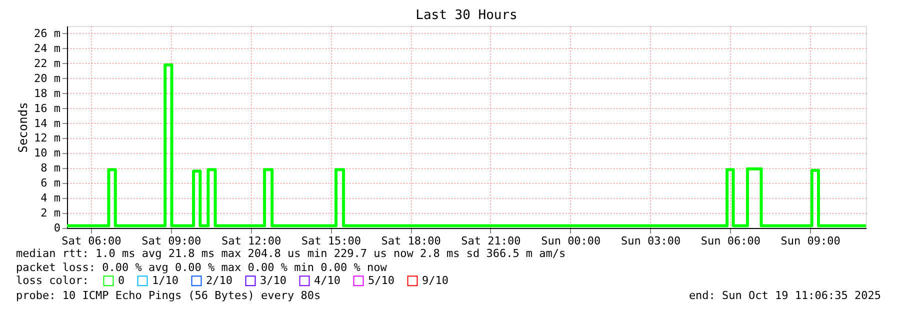  Describe the element at coordinates (435, 280) in the screenshot. I see `legend-label: 9/10` at that location.